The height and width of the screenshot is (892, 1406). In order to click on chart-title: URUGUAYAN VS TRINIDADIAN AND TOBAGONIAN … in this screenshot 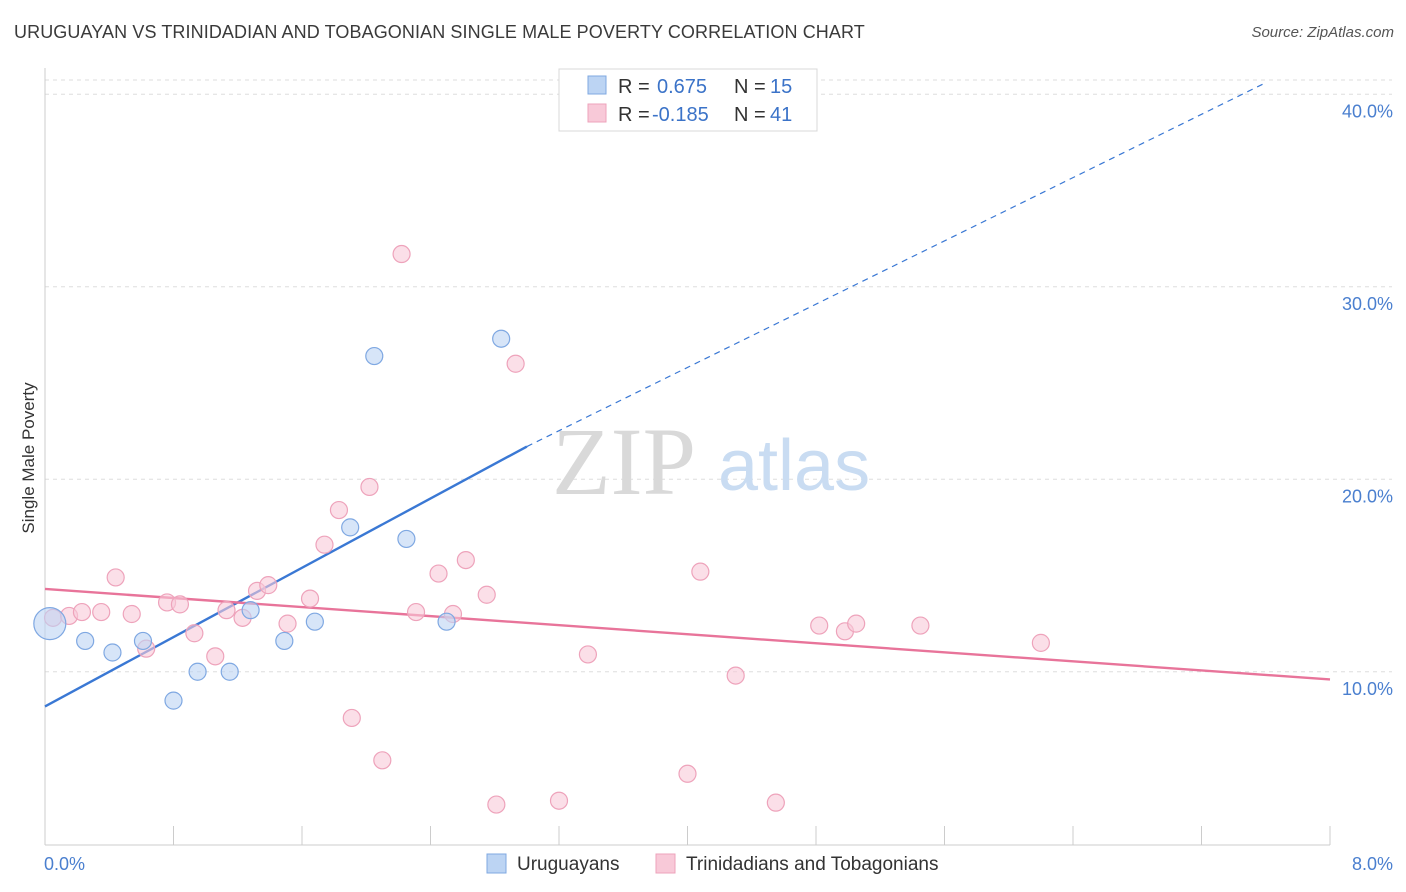, I will do `click(439, 32)`.